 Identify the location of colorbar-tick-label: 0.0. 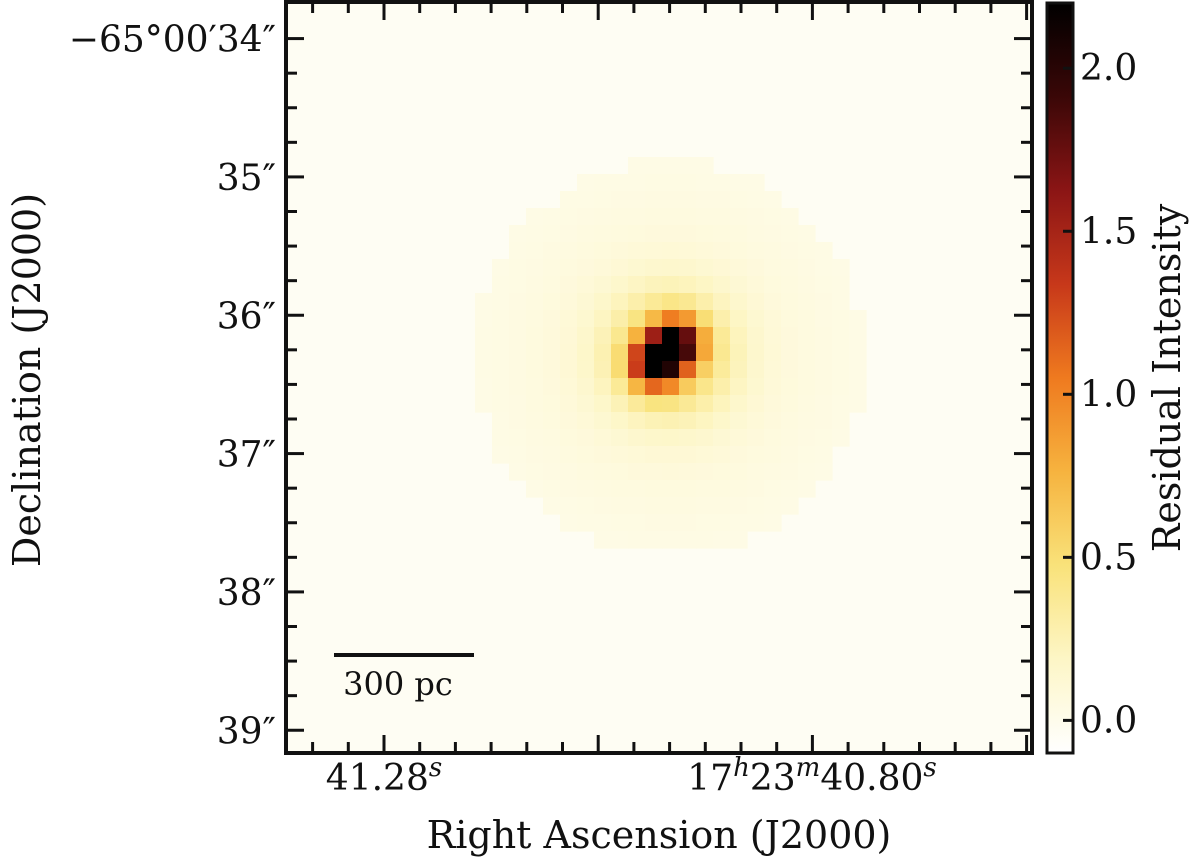
(1108, 720).